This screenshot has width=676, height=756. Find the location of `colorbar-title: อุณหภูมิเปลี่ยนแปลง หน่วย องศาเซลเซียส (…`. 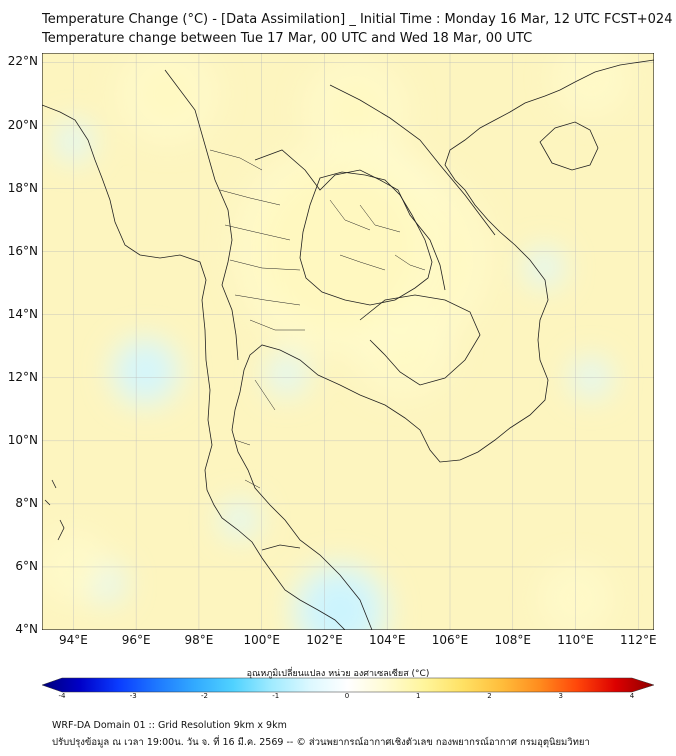

colorbar-title: อุณหภูมิเปลี่ยนแปลง หน่วย องศาเซลเซียส (… is located at coordinates (338, 674).